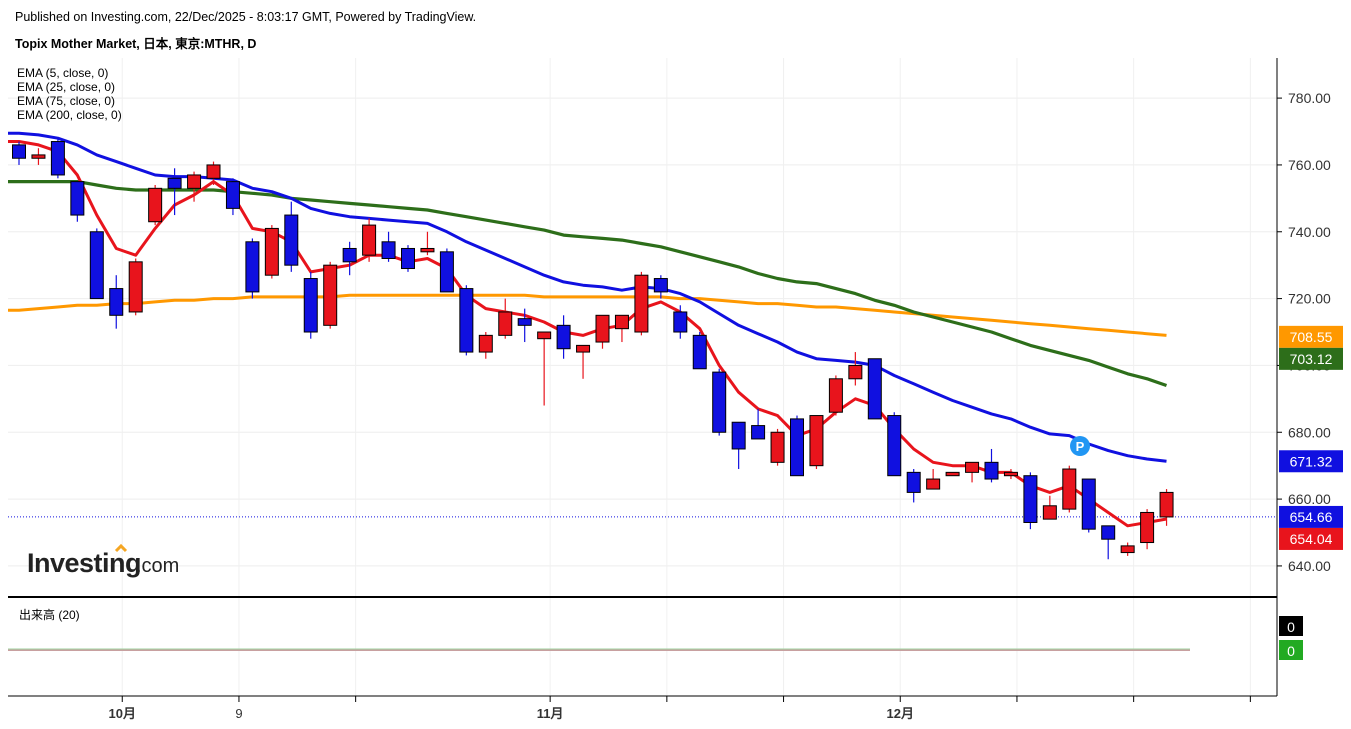  Describe the element at coordinates (1309, 499) in the screenshot. I see `y-tick-label: 660.00` at that location.